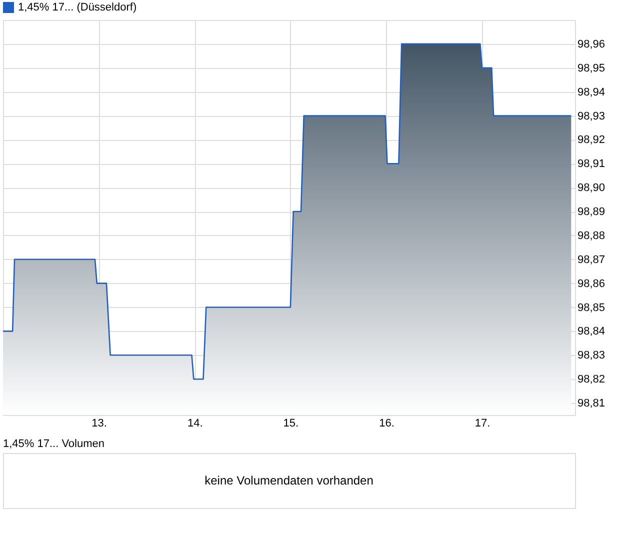 The height and width of the screenshot is (546, 620). What do you see at coordinates (592, 404) in the screenshot?
I see `y-tick-label: 98,81` at bounding box center [592, 404].